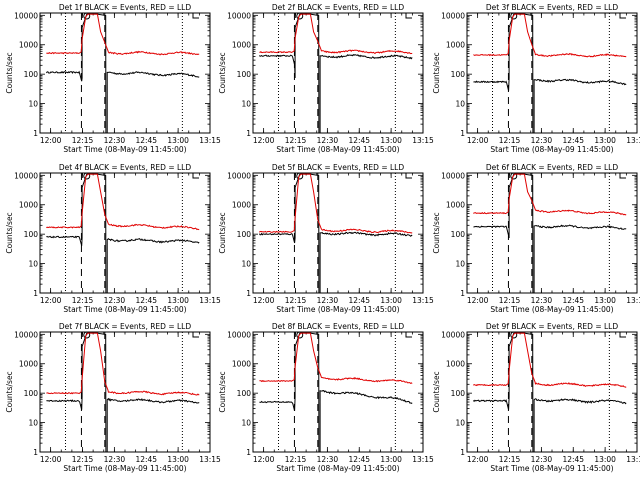 The image size is (640, 480). Describe the element at coordinates (125, 167) in the screenshot. I see `panel-title: Det 4f BLACK = Events, RED = LLD` at that location.